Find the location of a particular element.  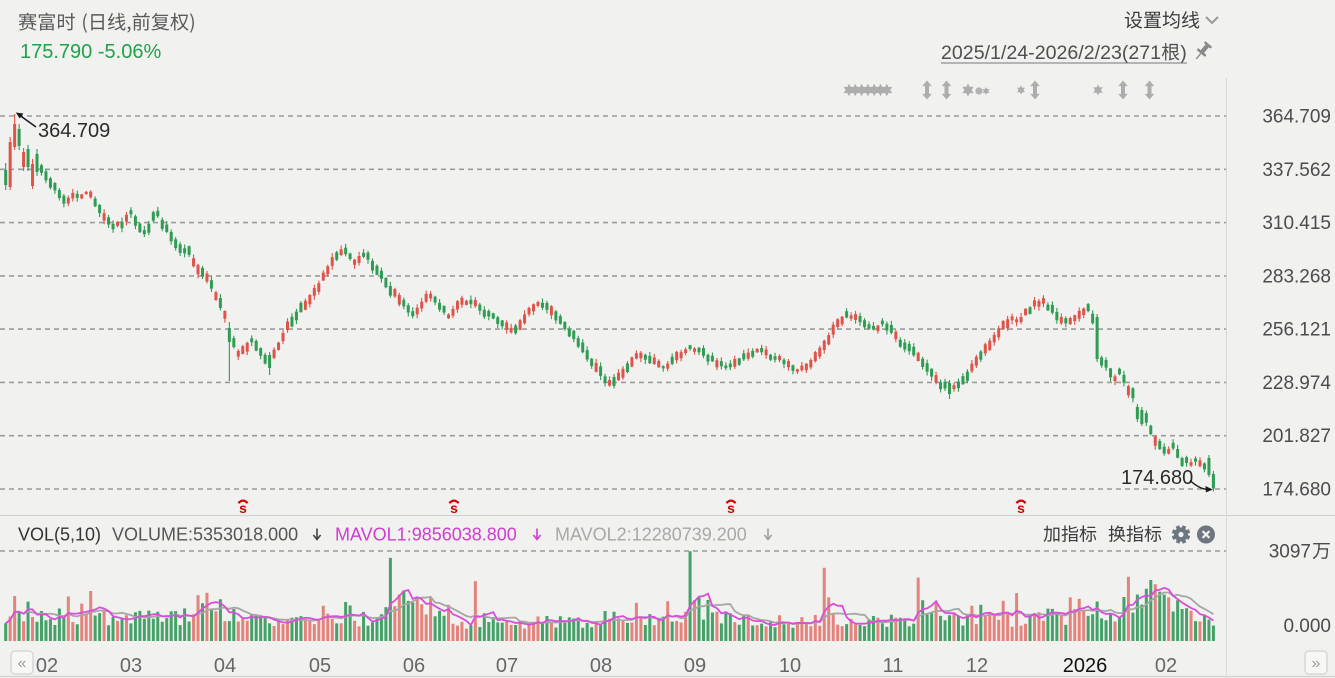

svg-text: 06 is located at coordinates (414, 666).